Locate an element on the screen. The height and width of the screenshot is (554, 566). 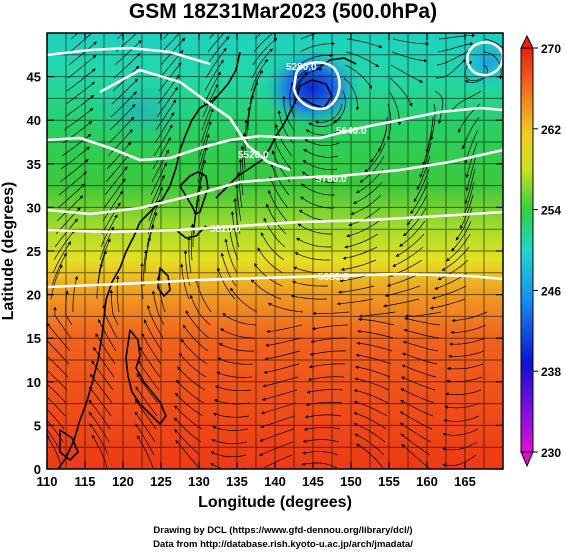
colorbar-tick-label: 262 is located at coordinates (551, 130).